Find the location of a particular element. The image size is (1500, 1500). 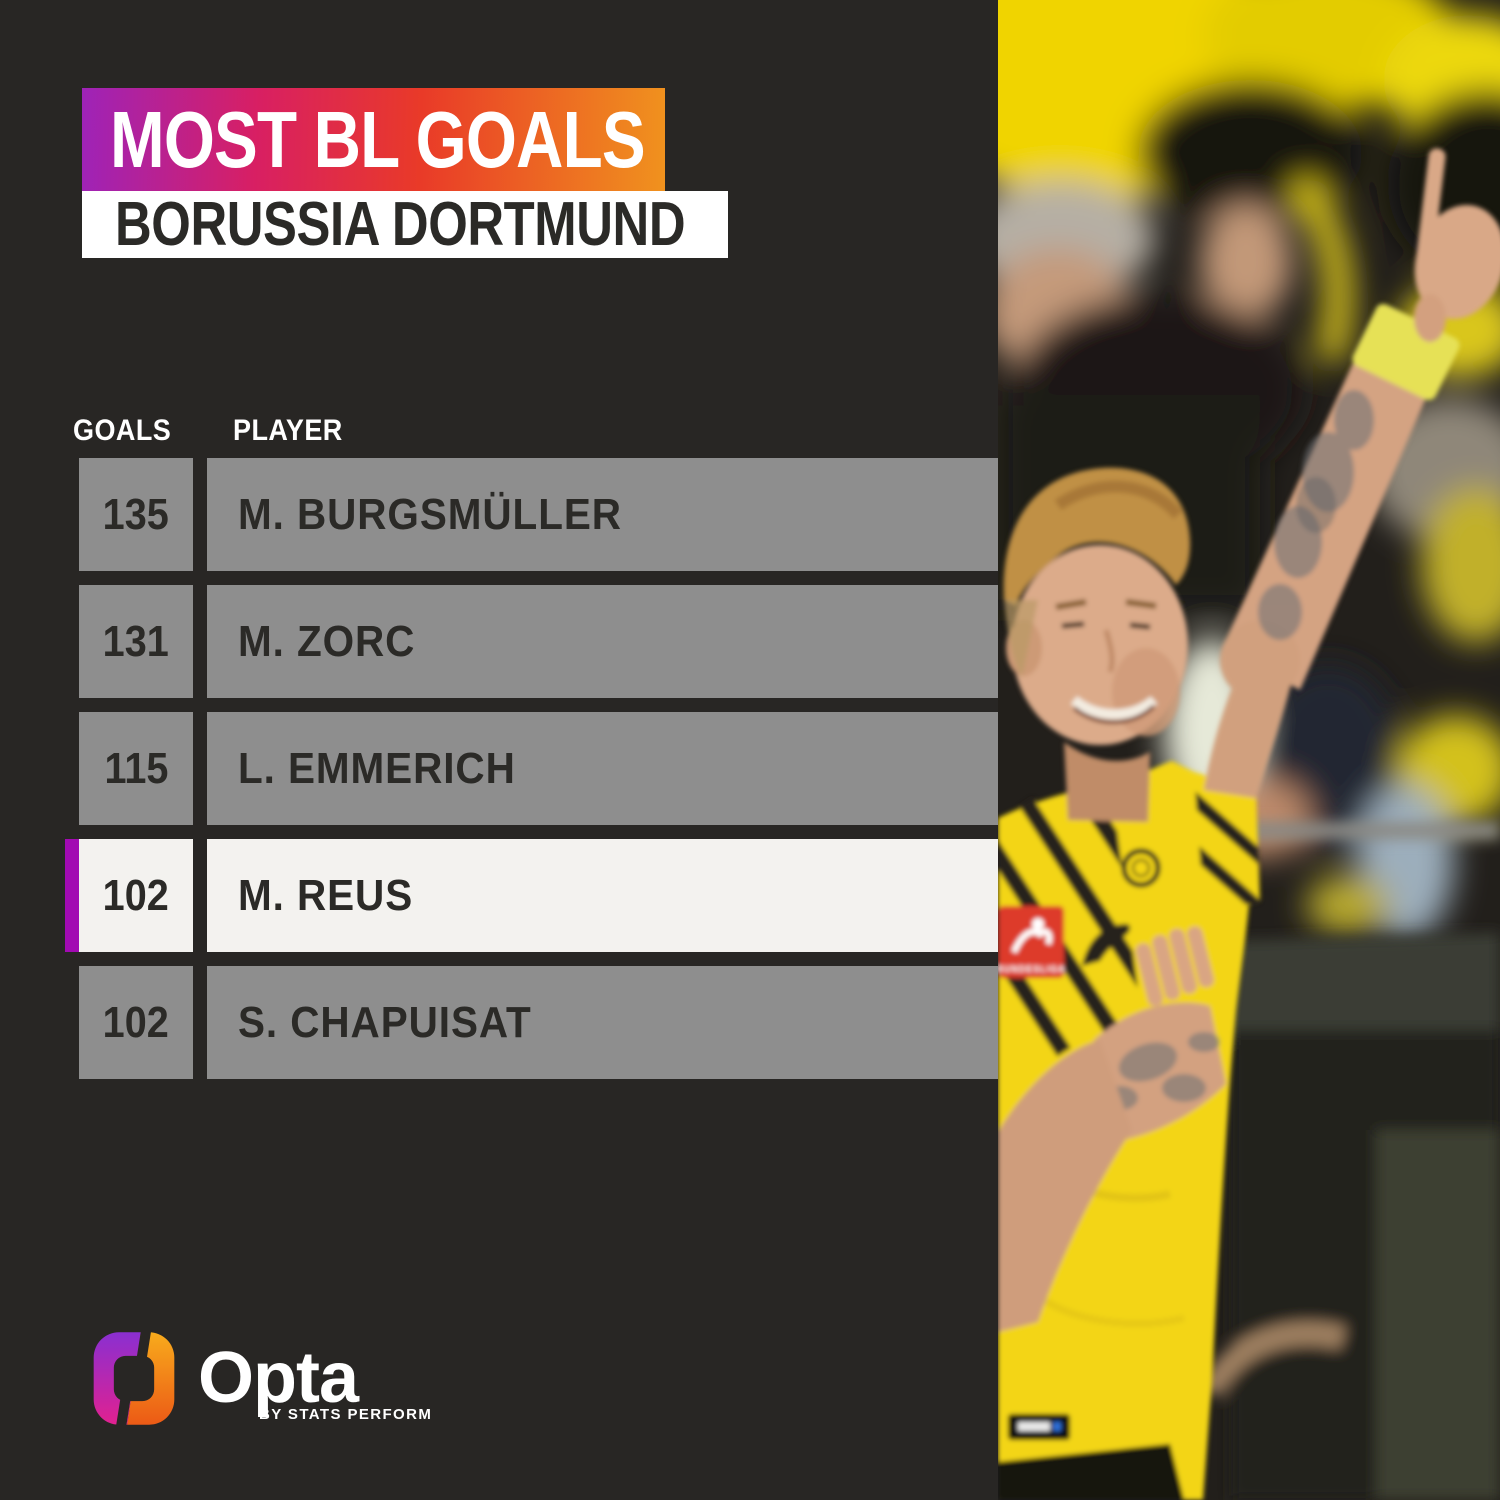

table-row: 131 M. ZORC is located at coordinates (539, 641).